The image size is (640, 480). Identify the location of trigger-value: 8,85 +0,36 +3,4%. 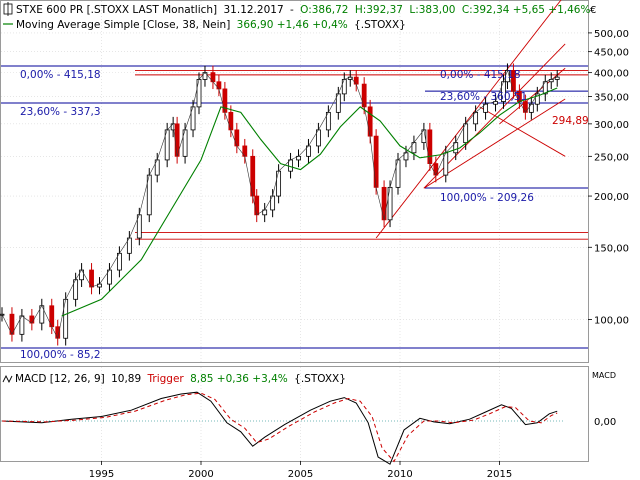
(239, 379).